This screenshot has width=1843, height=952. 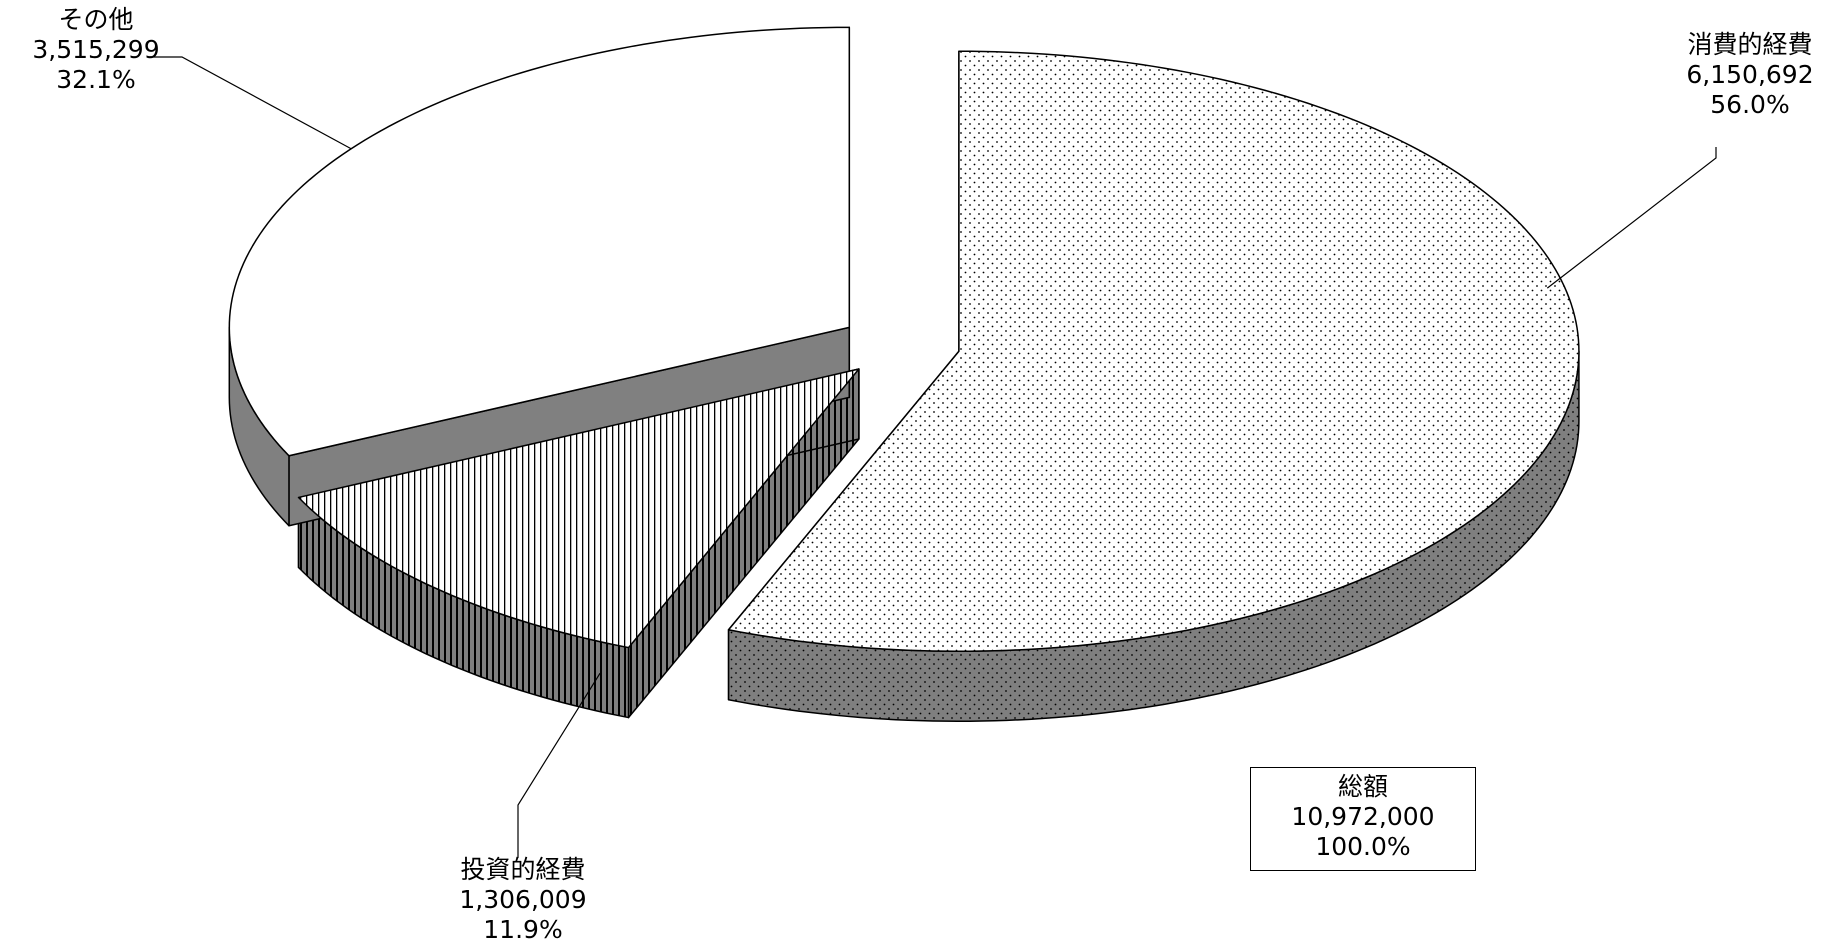 I want to click on slice-value-other: 3,515,299, so click(x=96, y=49).